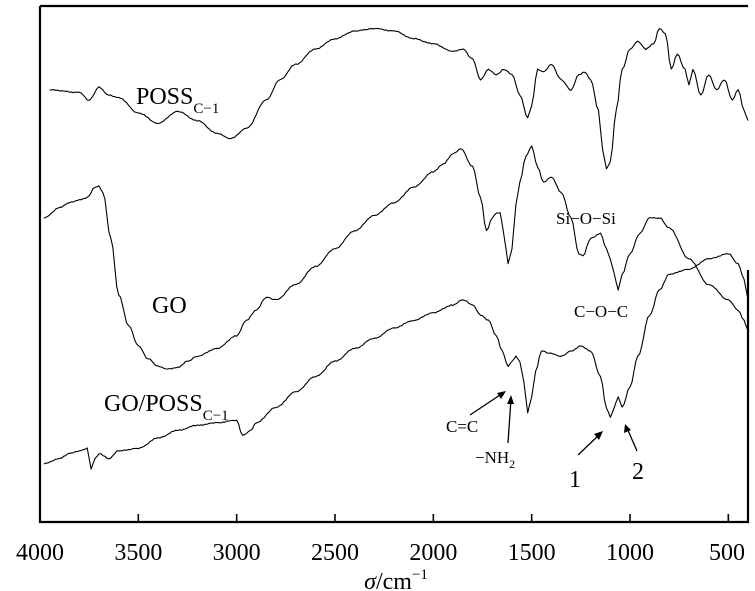 The height and width of the screenshot is (591, 755). Describe the element at coordinates (206, 109) in the screenshot. I see `series-label-poss-sub: C−1` at that location.